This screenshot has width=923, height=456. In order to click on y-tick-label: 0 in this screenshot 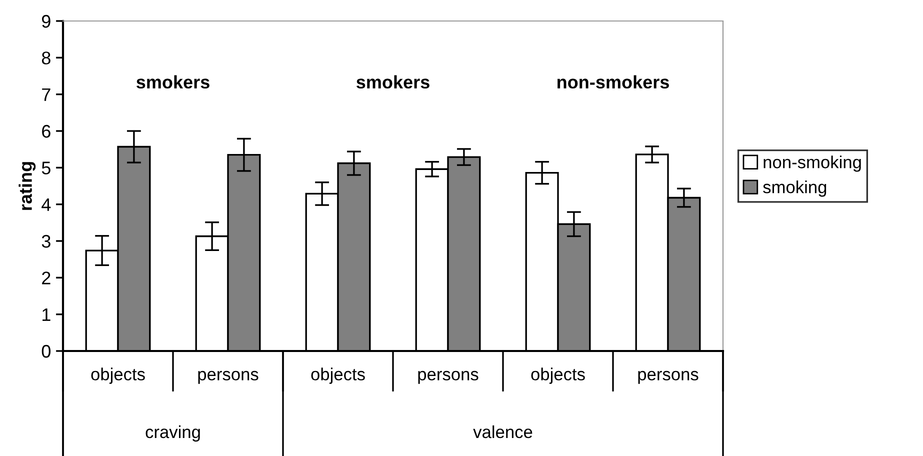, I will do `click(46, 351)`.